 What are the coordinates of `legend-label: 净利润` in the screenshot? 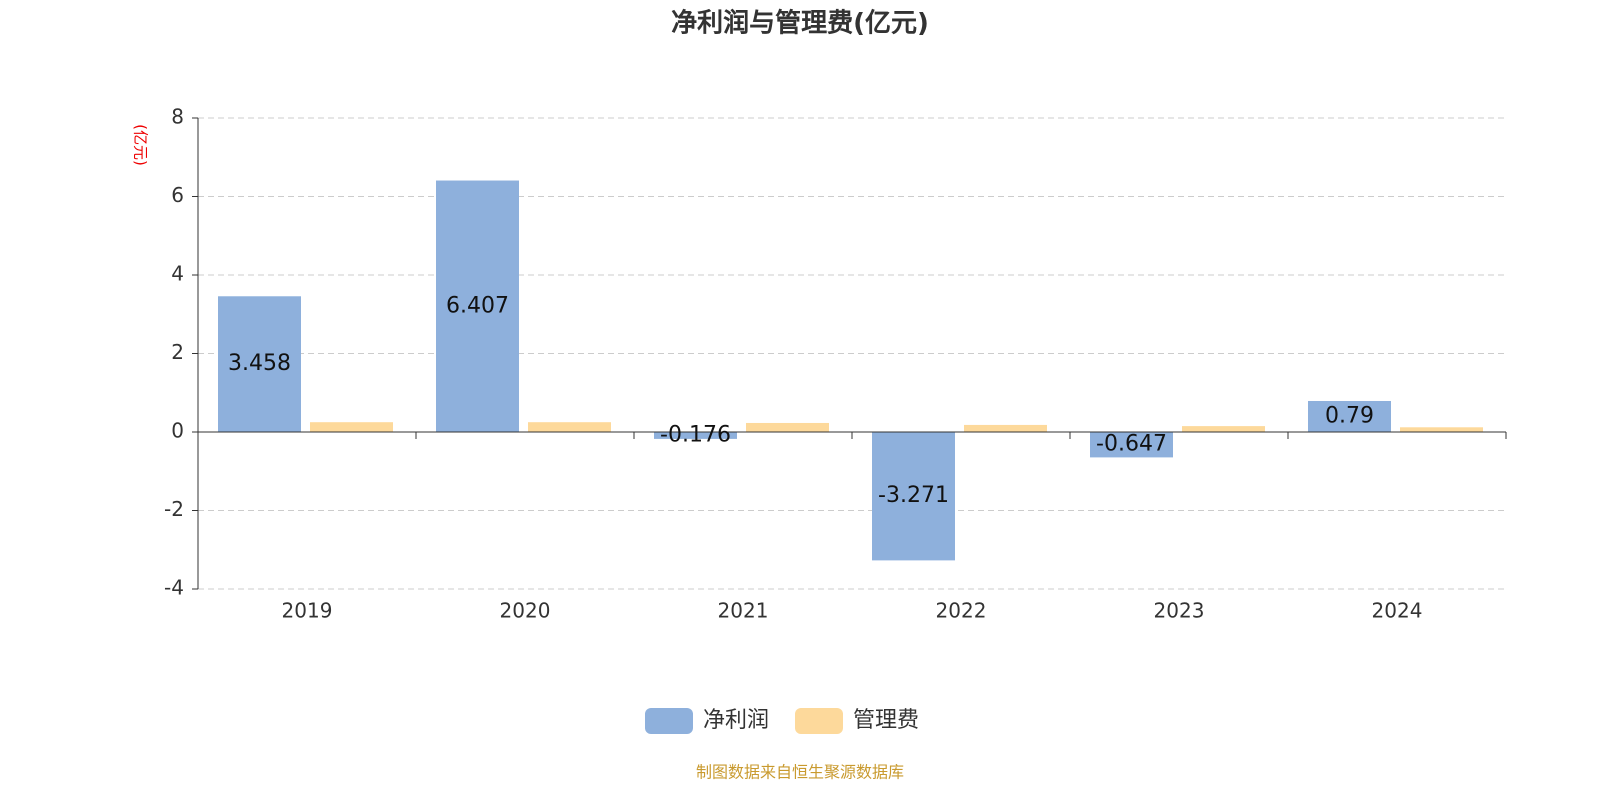 It's located at (736, 720).